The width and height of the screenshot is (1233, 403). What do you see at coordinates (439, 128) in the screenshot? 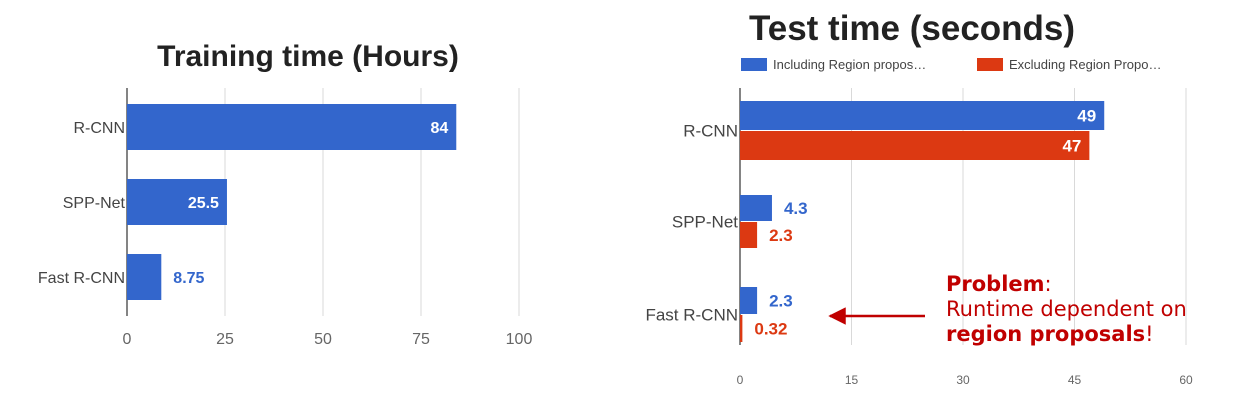
I see `data-label: 84` at bounding box center [439, 128].